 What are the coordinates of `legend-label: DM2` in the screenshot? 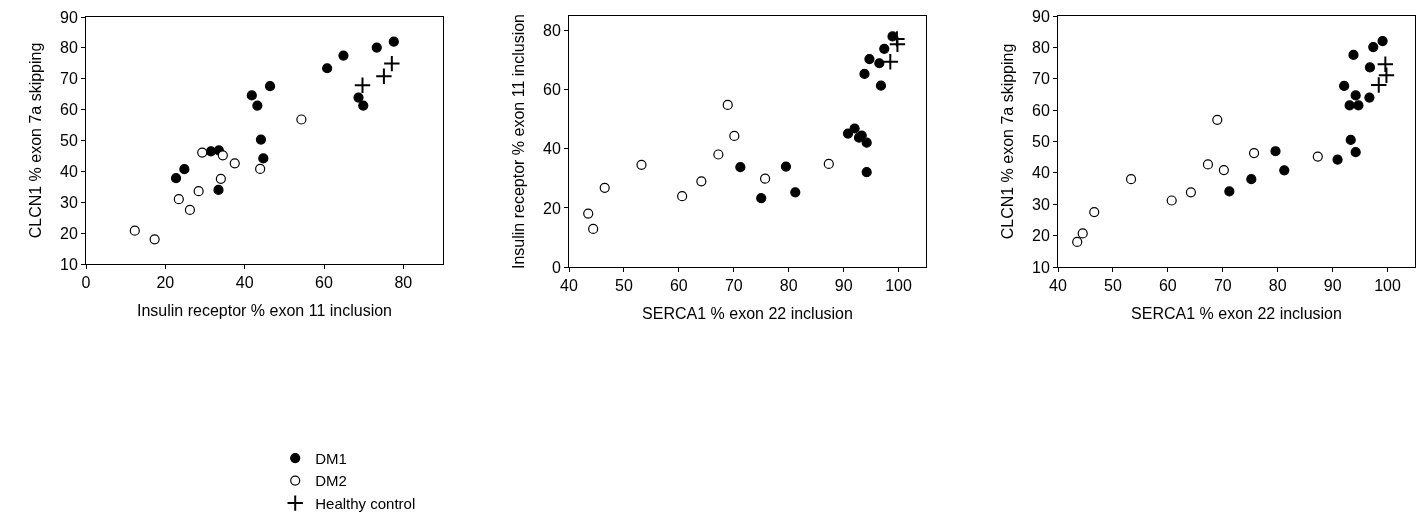 It's located at (331, 481).